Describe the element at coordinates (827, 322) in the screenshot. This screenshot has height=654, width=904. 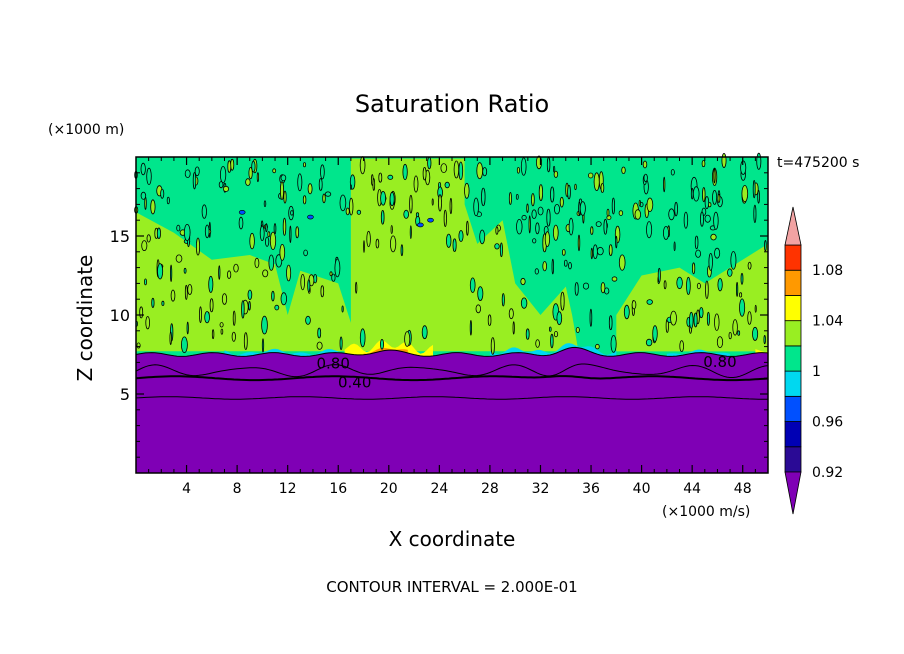
I see `colorbar-label: 1.04` at that location.